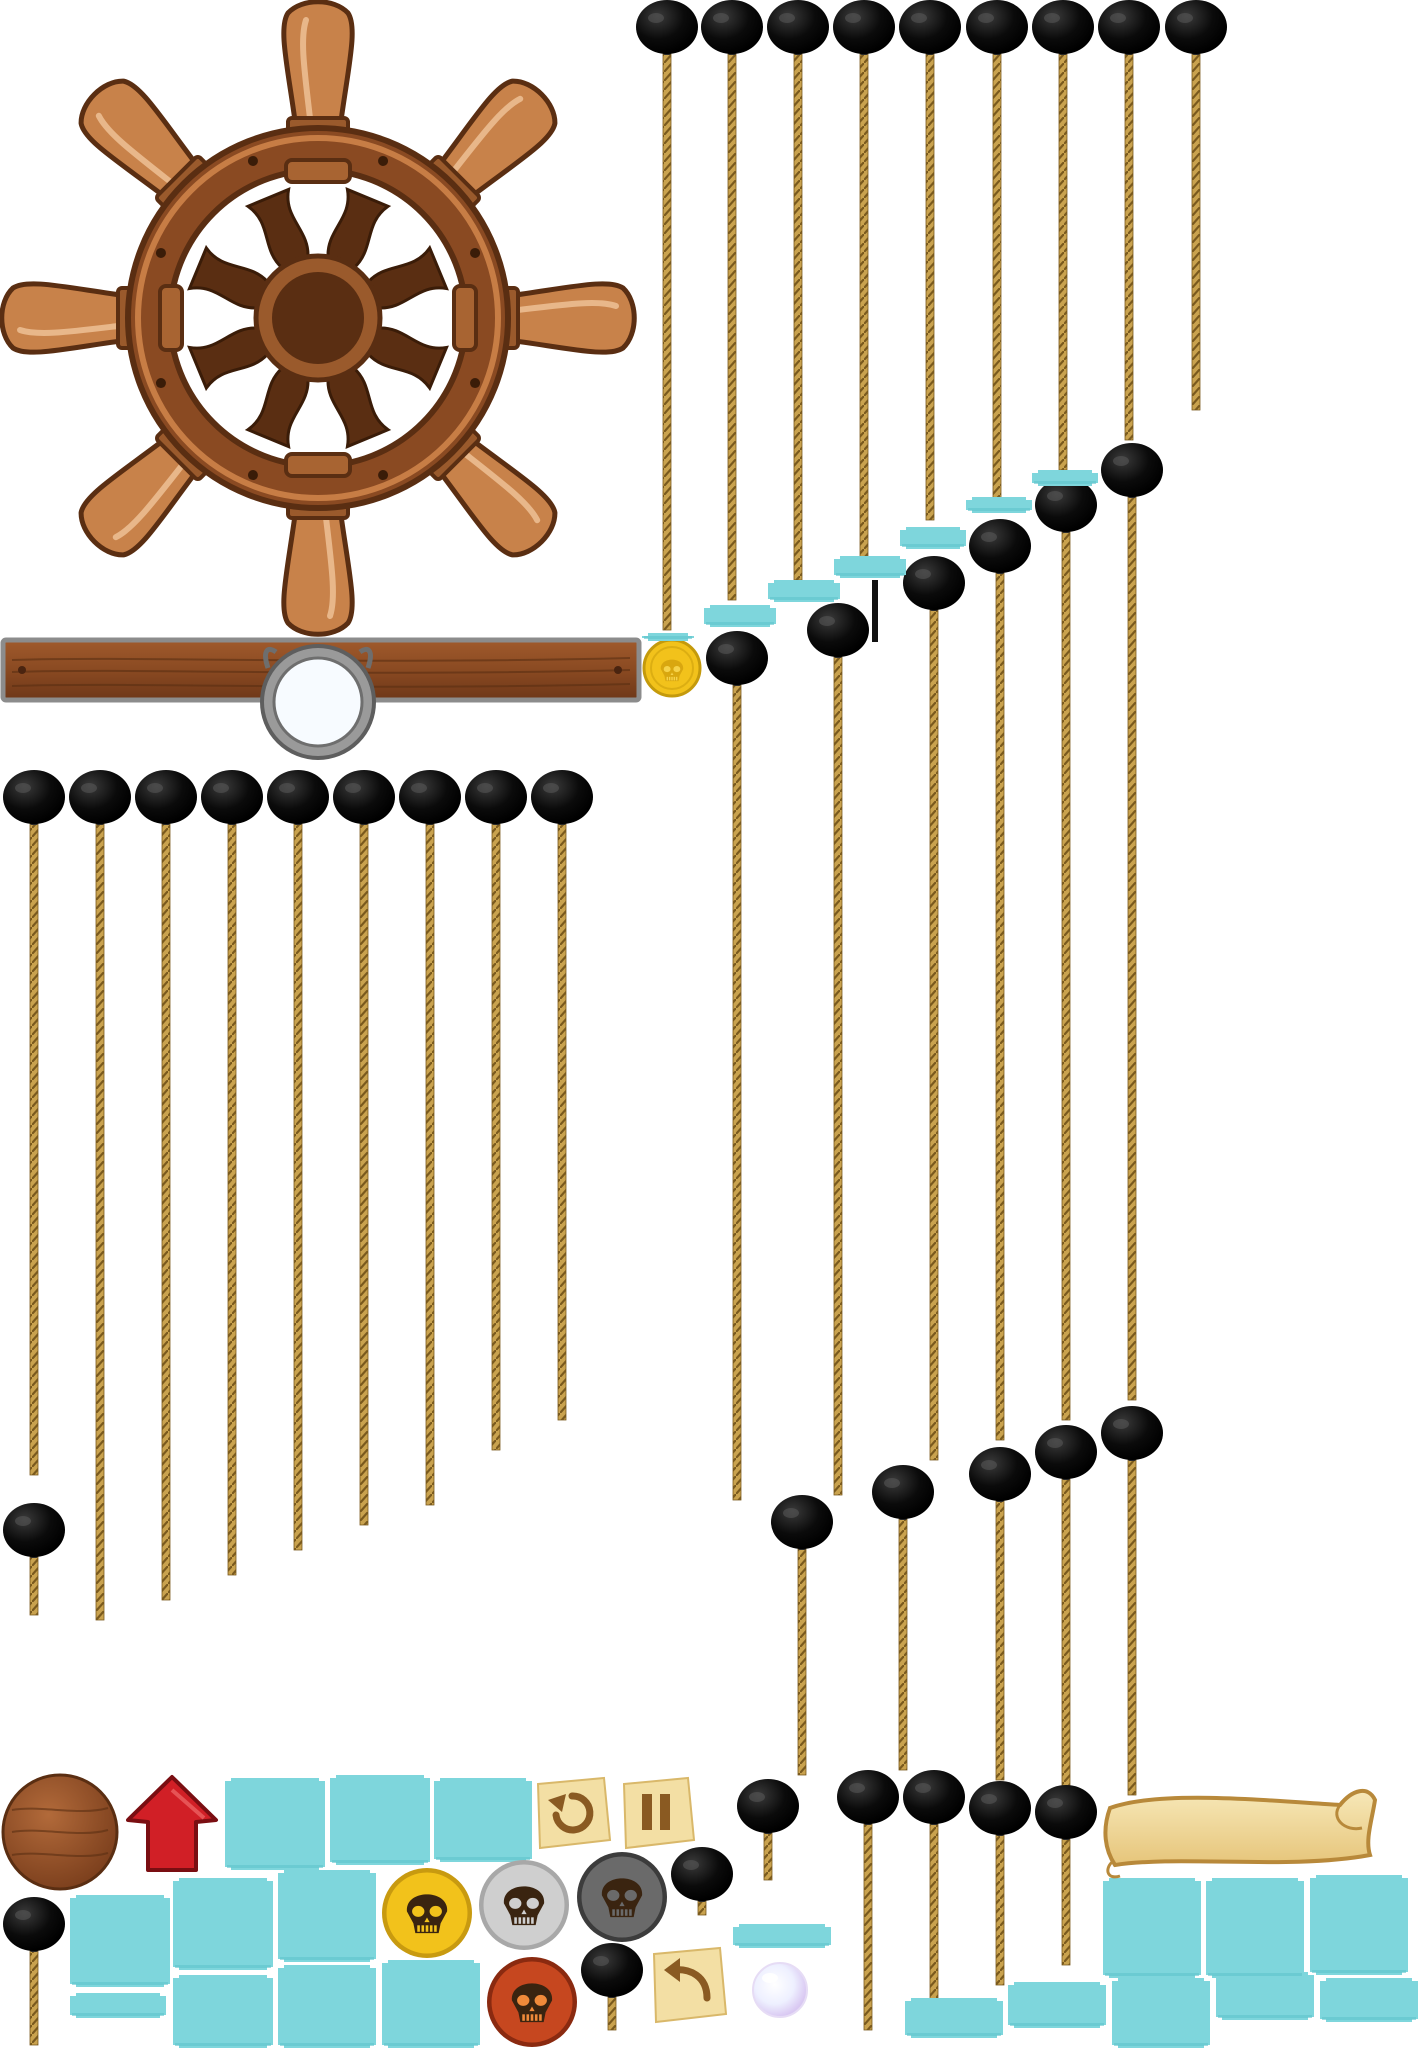 The image size is (1423, 2048). I want to click on marker-bar, so click(875, 611).